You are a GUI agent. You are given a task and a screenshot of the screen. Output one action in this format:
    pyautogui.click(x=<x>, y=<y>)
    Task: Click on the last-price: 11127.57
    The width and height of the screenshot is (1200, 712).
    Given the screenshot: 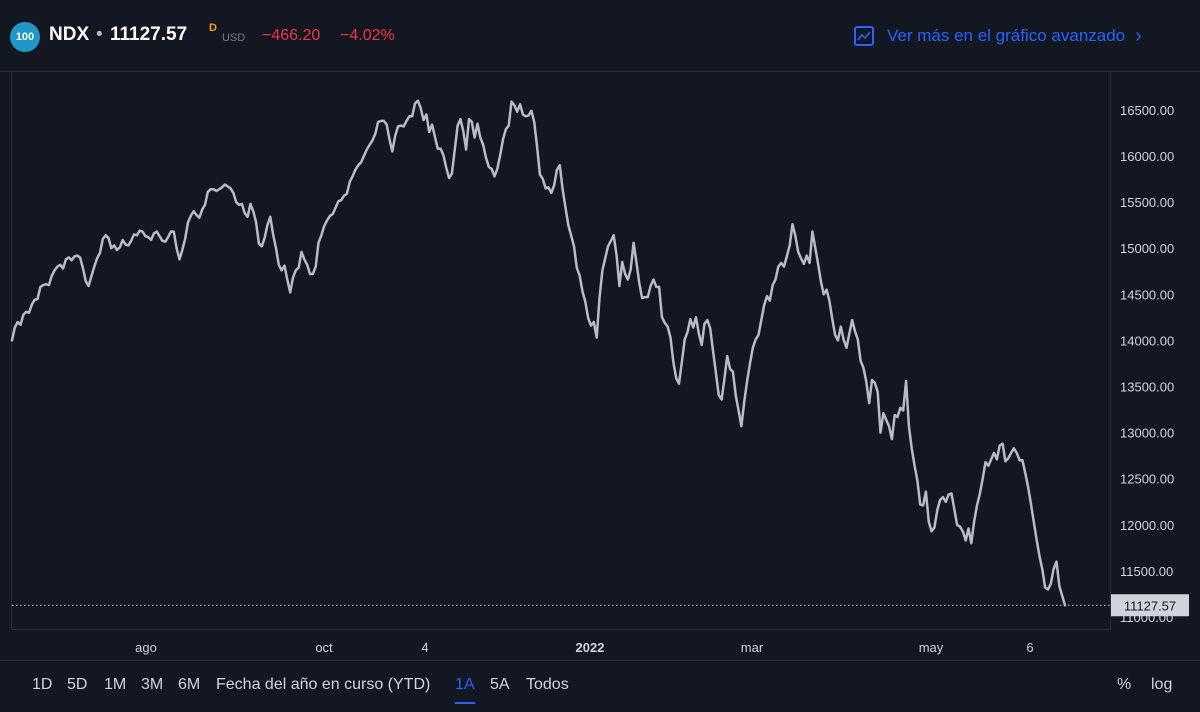 What is the action you would take?
    pyautogui.click(x=149, y=34)
    